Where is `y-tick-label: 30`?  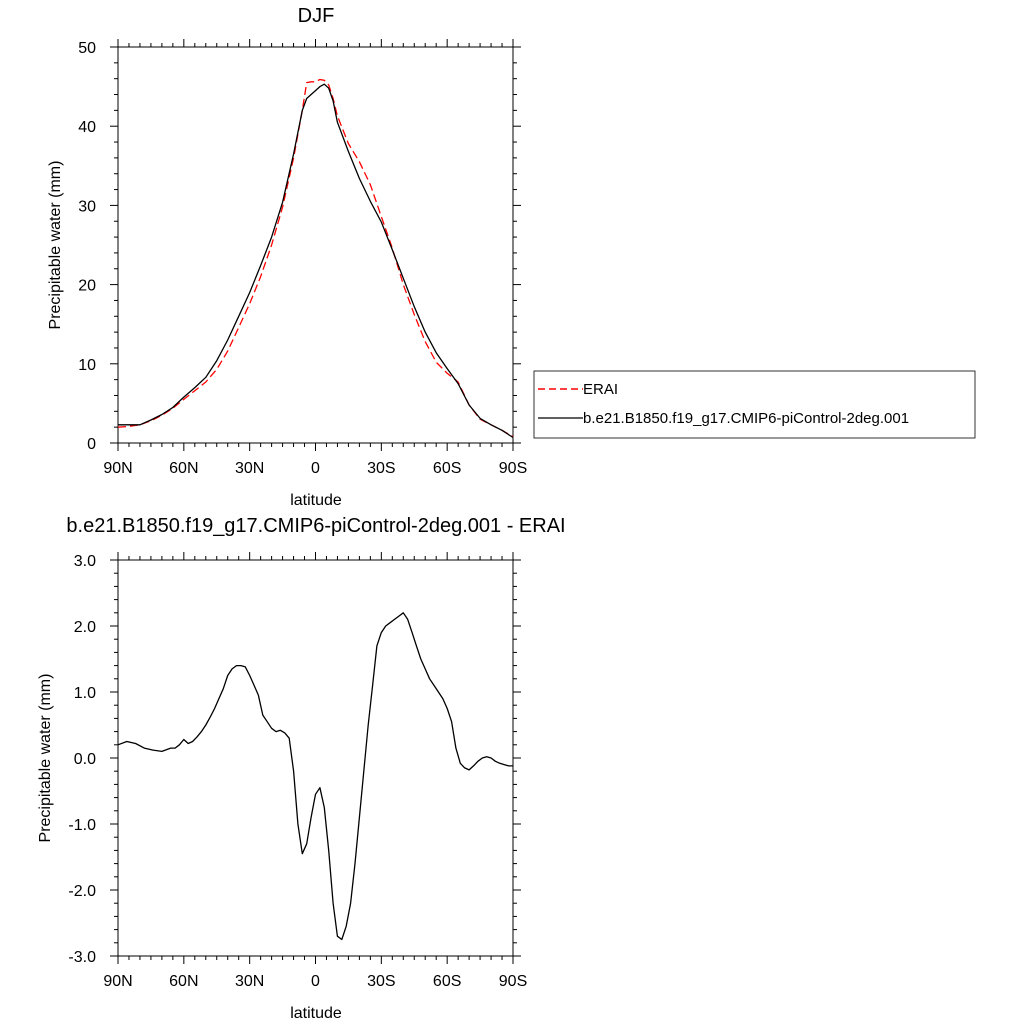 y-tick-label: 30 is located at coordinates (87, 206).